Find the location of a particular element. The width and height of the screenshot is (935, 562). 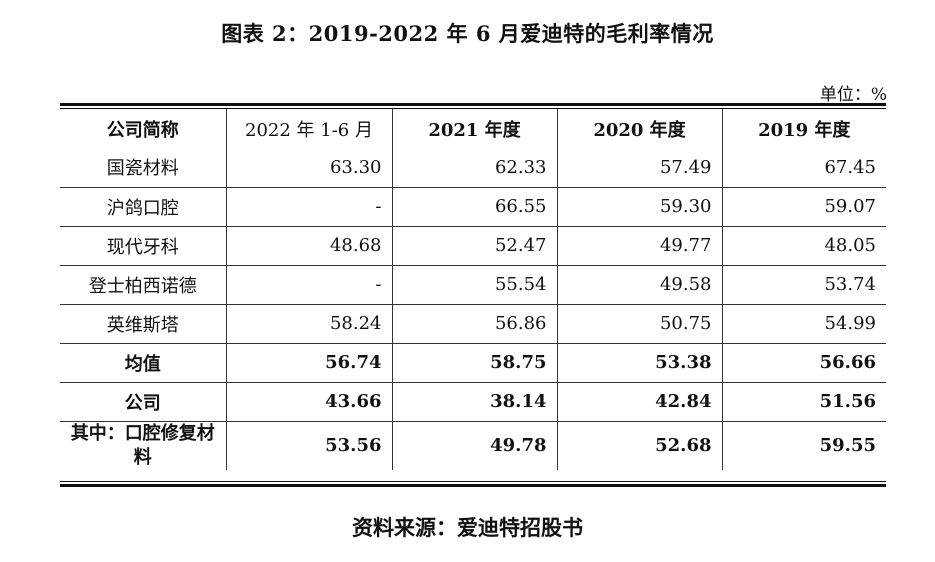

unit-label: 单位：% is located at coordinates (853, 95).